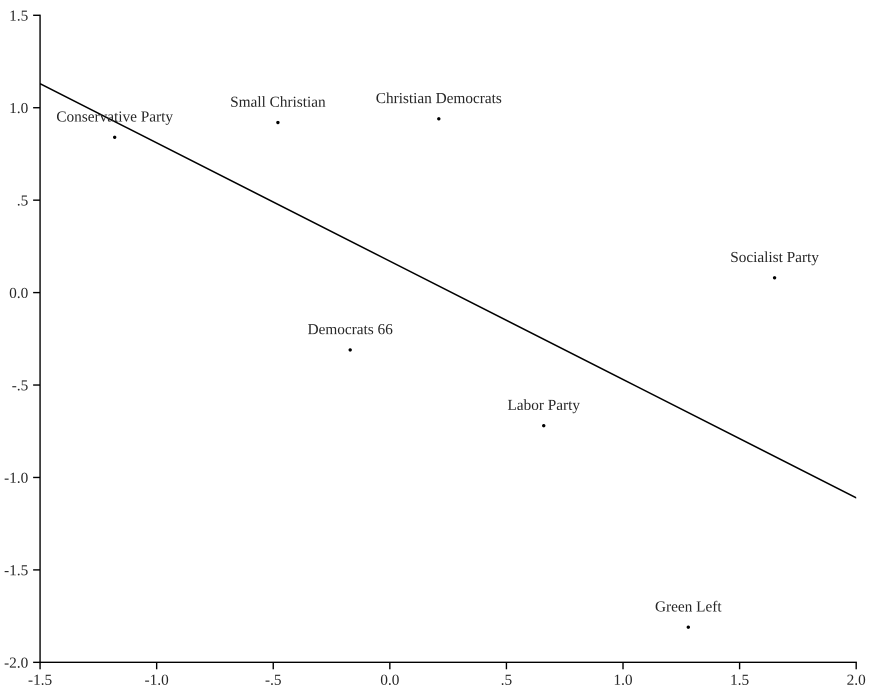 The image size is (871, 695). Describe the element at coordinates (23, 200) in the screenshot. I see `y-tick-label: .5` at that location.